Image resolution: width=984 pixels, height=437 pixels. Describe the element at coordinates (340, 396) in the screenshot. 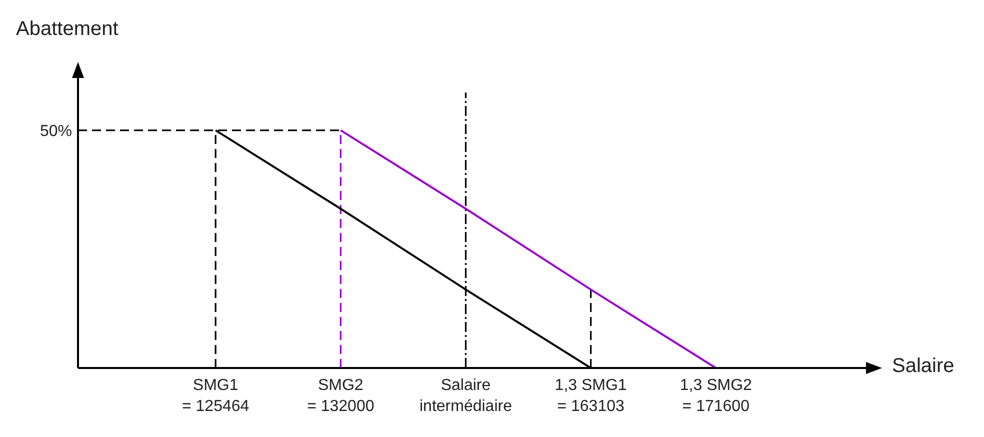

I see `x-tick-label: SMG2 = 132000` at that location.